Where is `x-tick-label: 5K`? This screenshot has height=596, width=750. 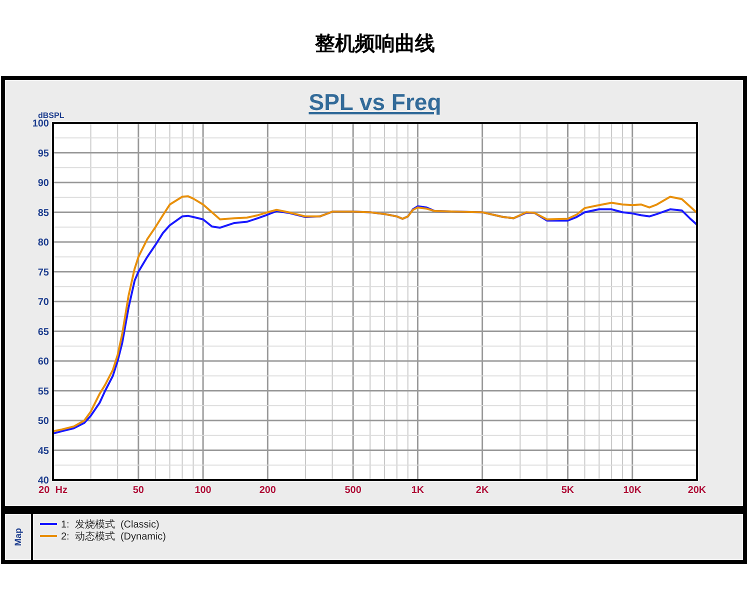 x-tick-label: 5K is located at coordinates (568, 490).